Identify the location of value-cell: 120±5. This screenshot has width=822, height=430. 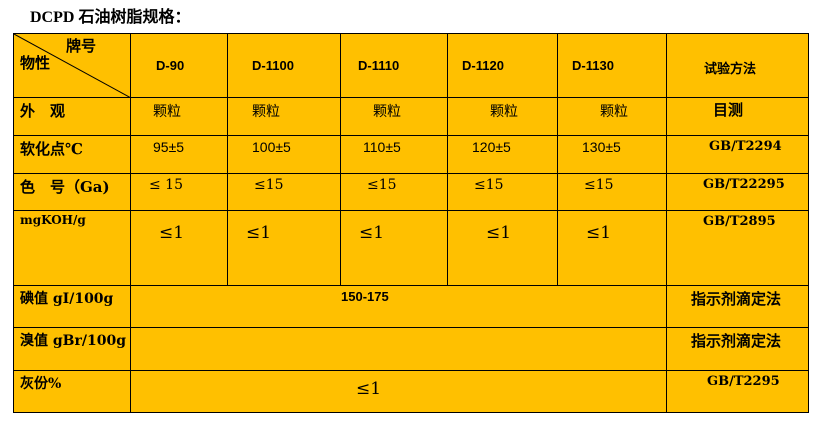
(502, 154).